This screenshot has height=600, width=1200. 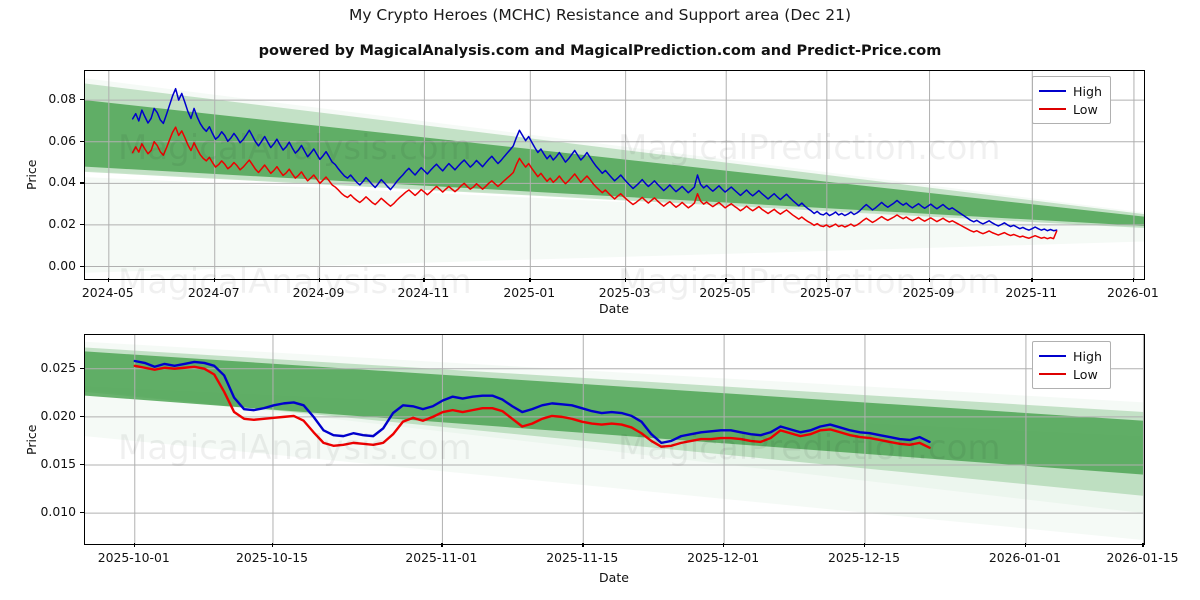 I want to click on overview-legend: High Low, so click(x=1071, y=100).